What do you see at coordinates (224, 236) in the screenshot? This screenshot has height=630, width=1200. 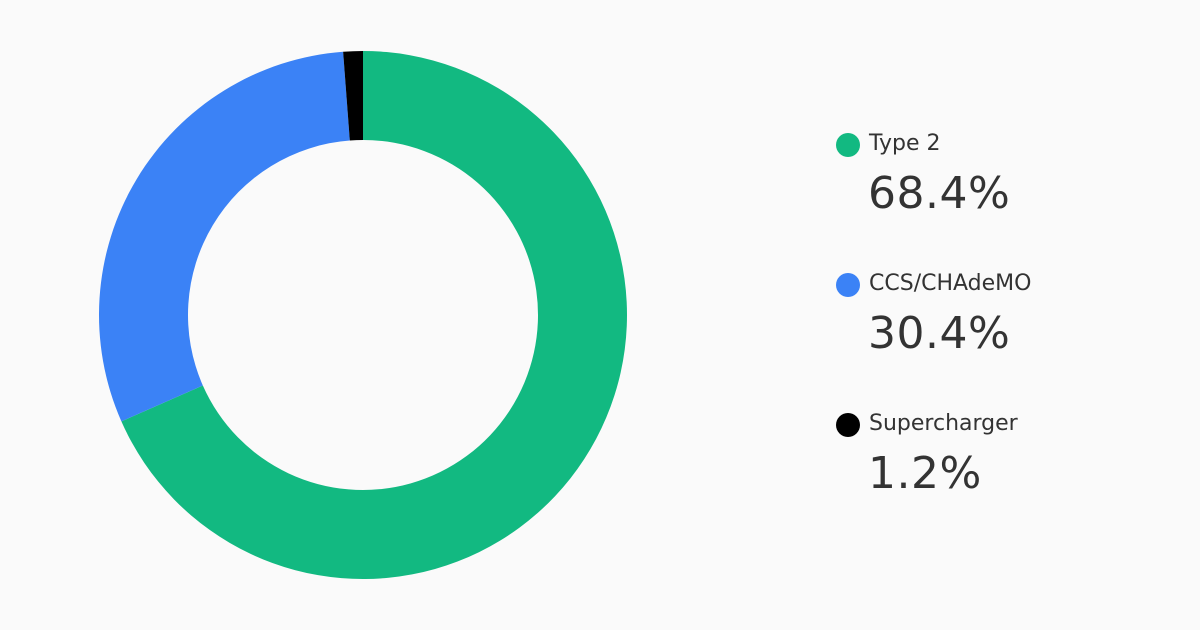 I see `donut-slice-ccs-chademo` at bounding box center [224, 236].